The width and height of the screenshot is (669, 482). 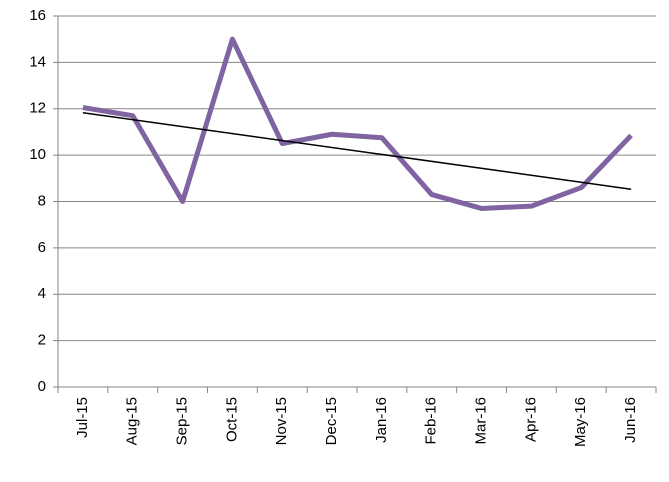 I want to click on y-tick-label: 4, so click(x=42, y=293).